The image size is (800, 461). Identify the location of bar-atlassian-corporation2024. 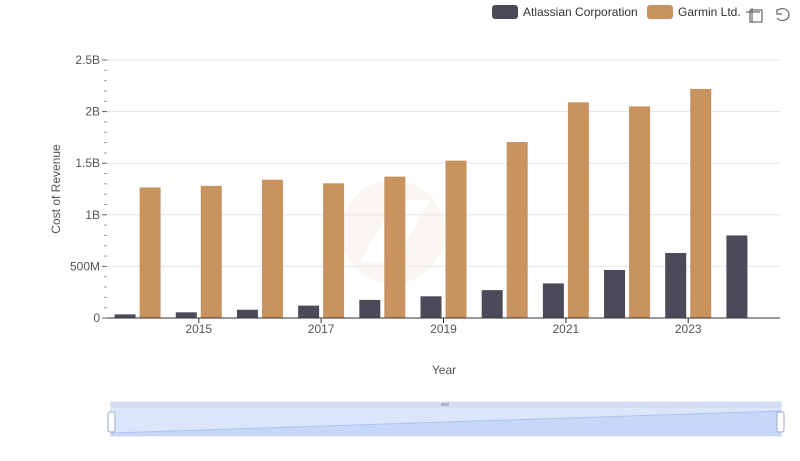
(737, 276).